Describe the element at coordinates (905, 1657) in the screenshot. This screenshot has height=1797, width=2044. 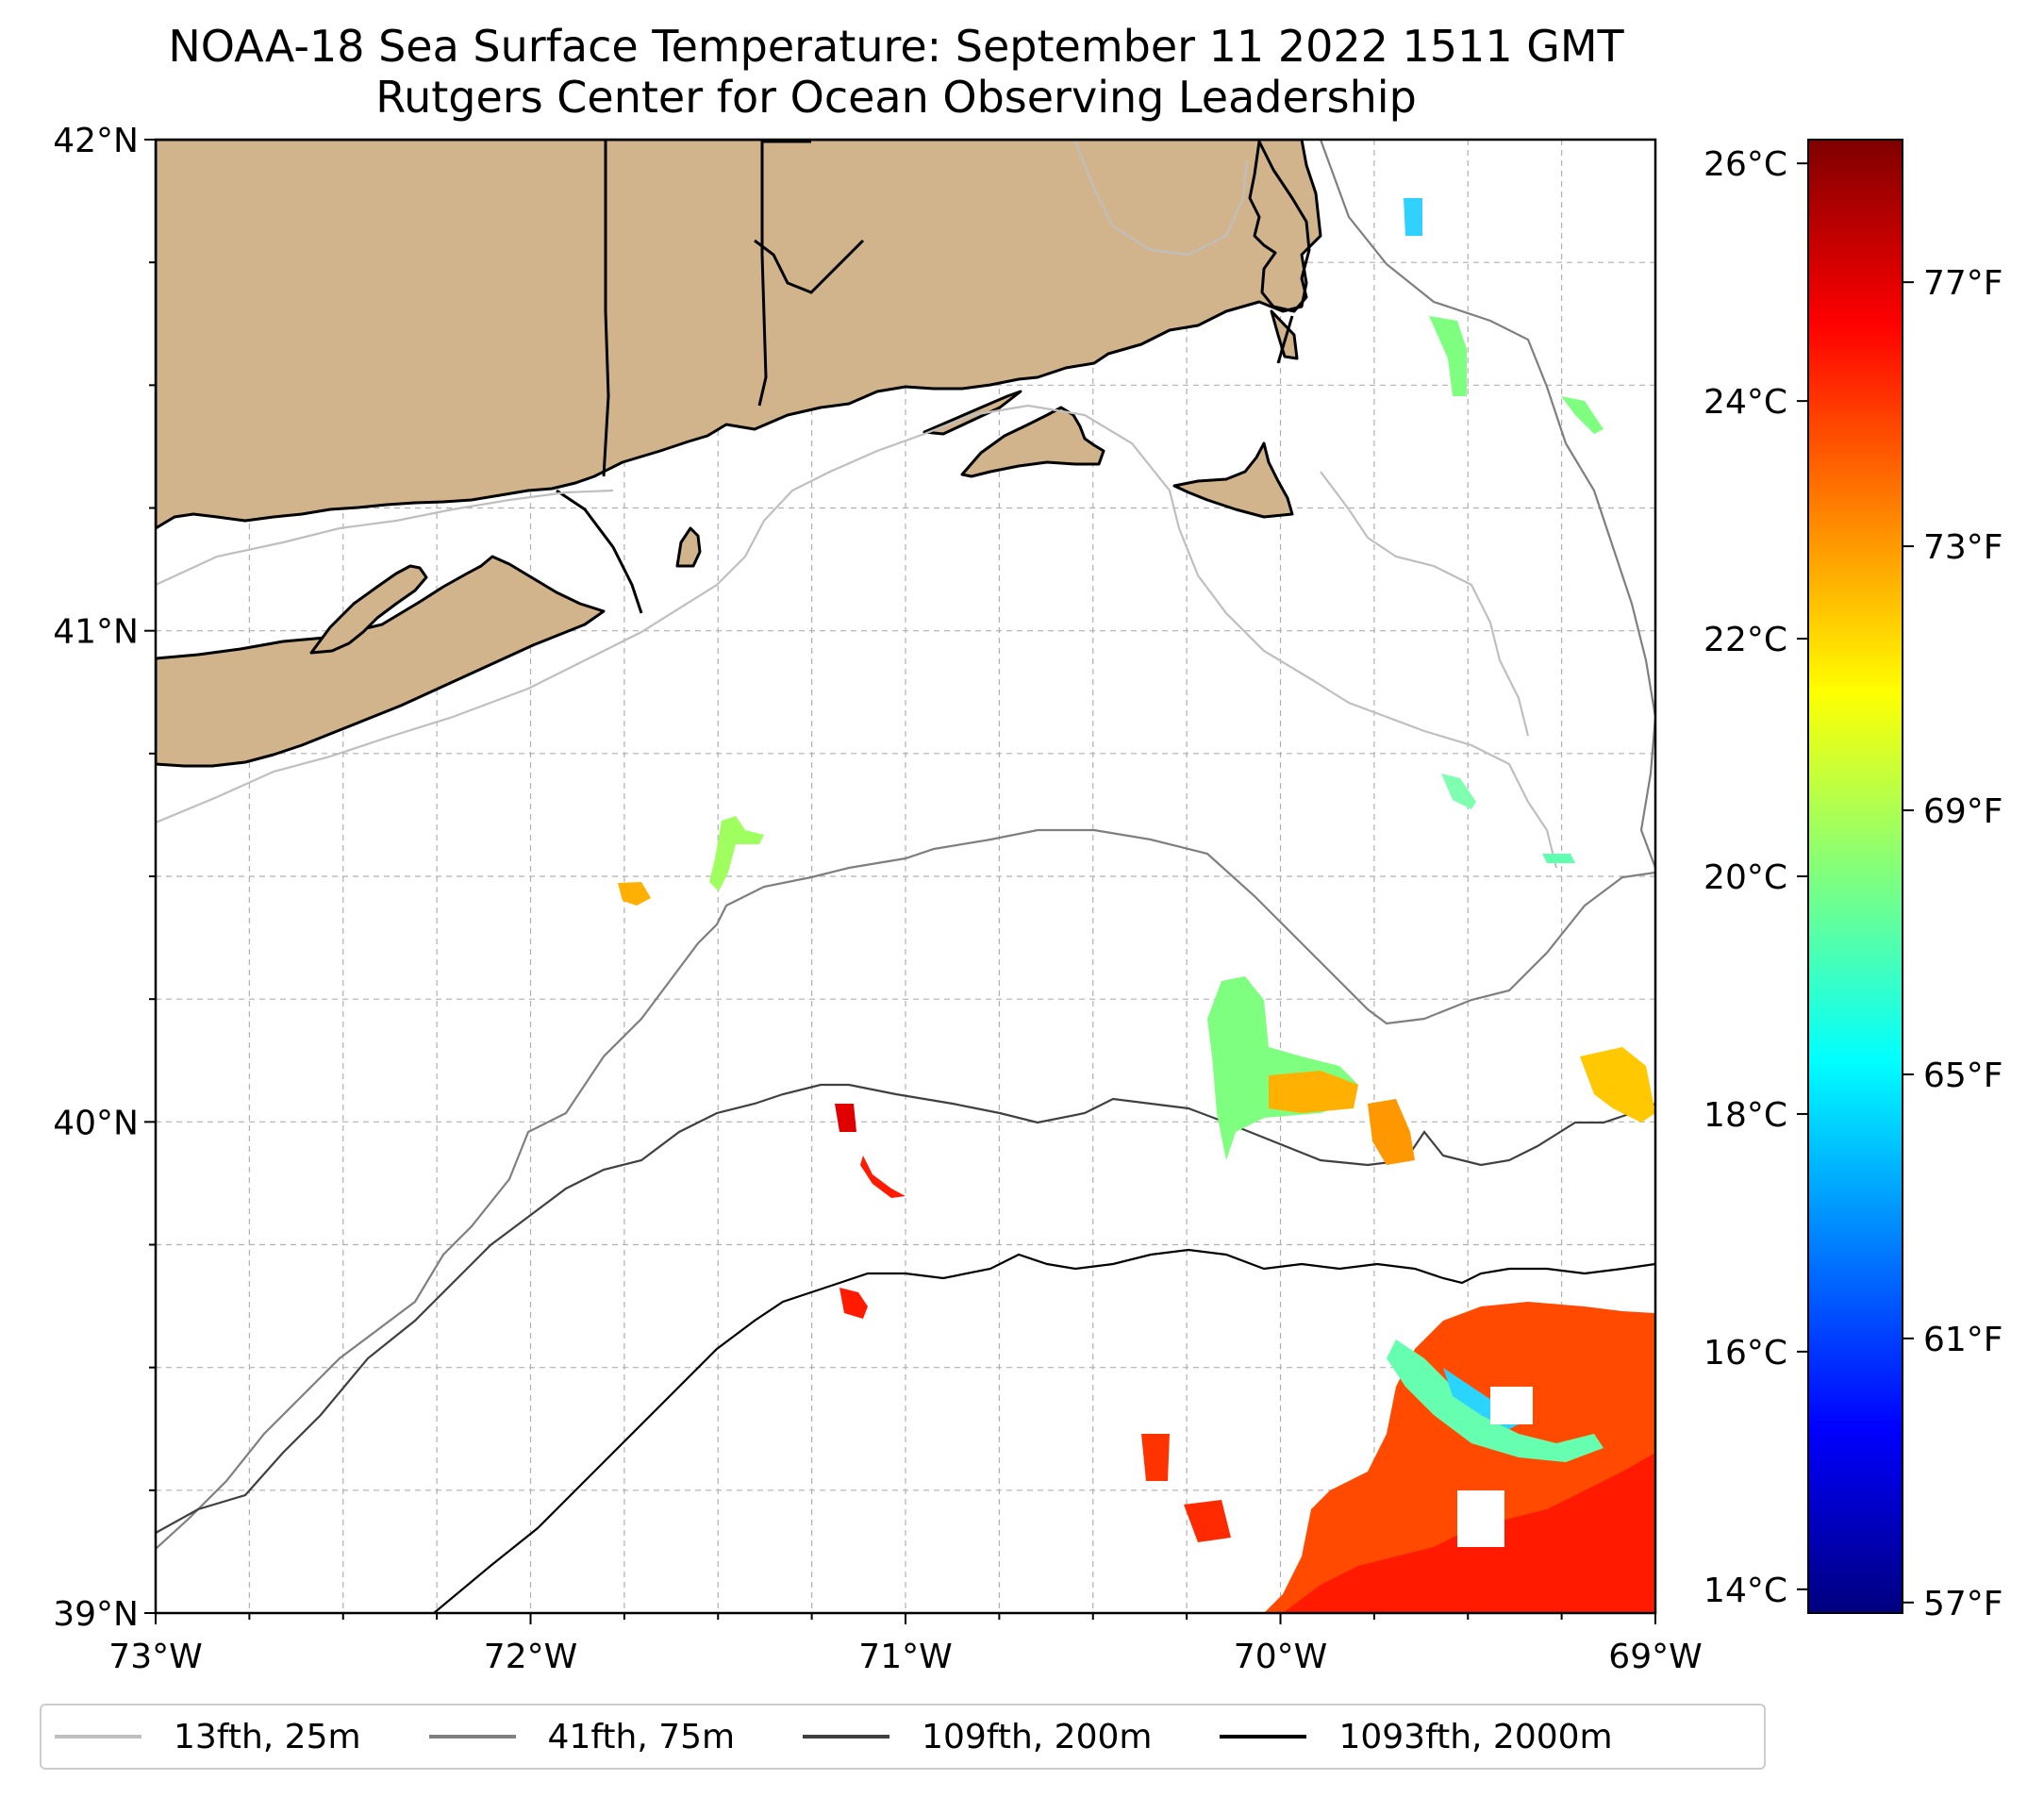
I see `x-tick-label: 71°W` at that location.